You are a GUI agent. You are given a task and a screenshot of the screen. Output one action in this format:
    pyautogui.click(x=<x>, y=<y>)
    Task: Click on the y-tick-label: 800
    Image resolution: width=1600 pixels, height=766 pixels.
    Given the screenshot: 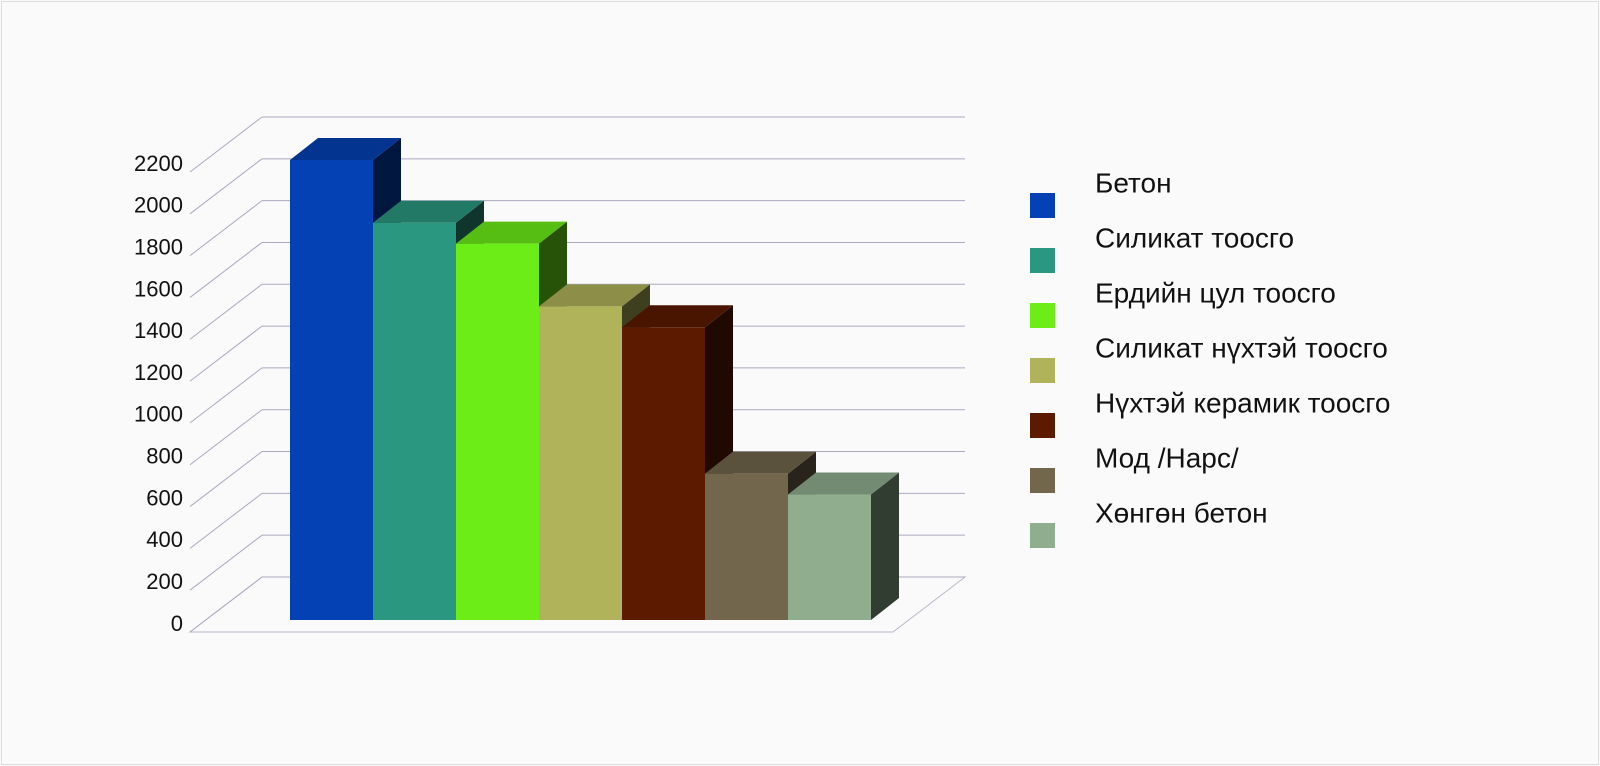 What is the action you would take?
    pyautogui.click(x=164, y=456)
    